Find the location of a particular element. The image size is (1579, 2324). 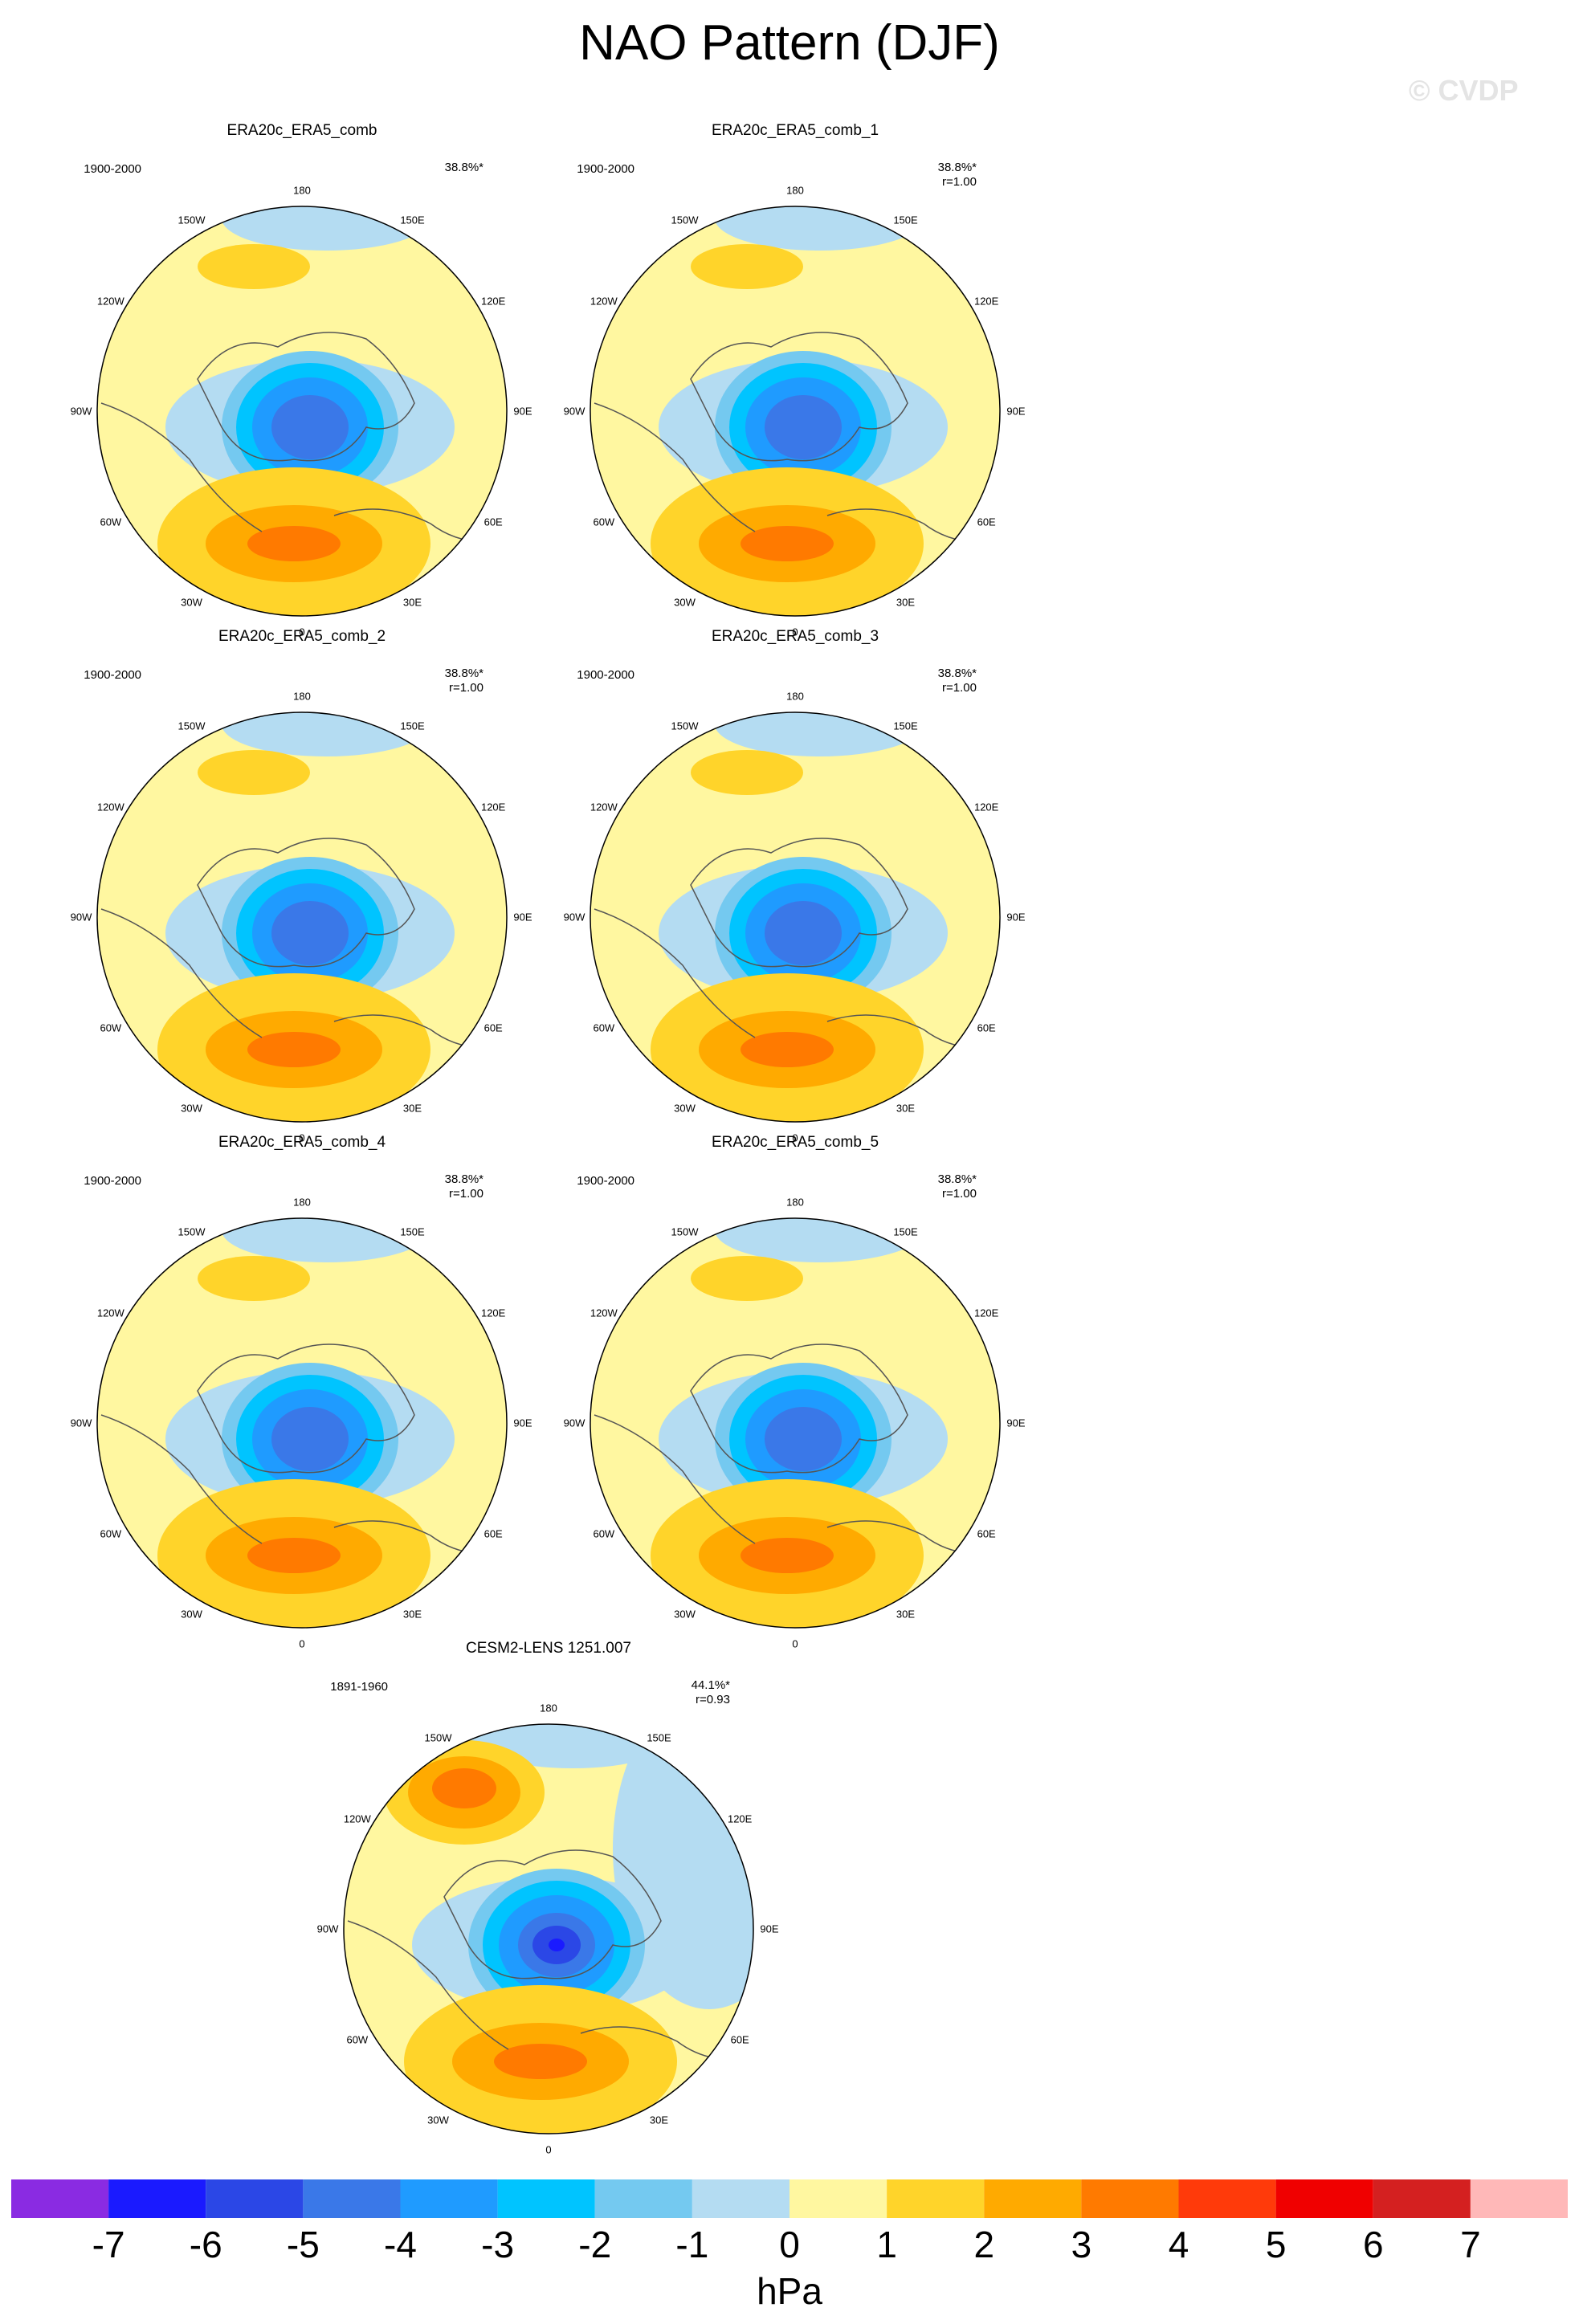

colorbar-tick-label: 7 is located at coordinates (1470, 2245).